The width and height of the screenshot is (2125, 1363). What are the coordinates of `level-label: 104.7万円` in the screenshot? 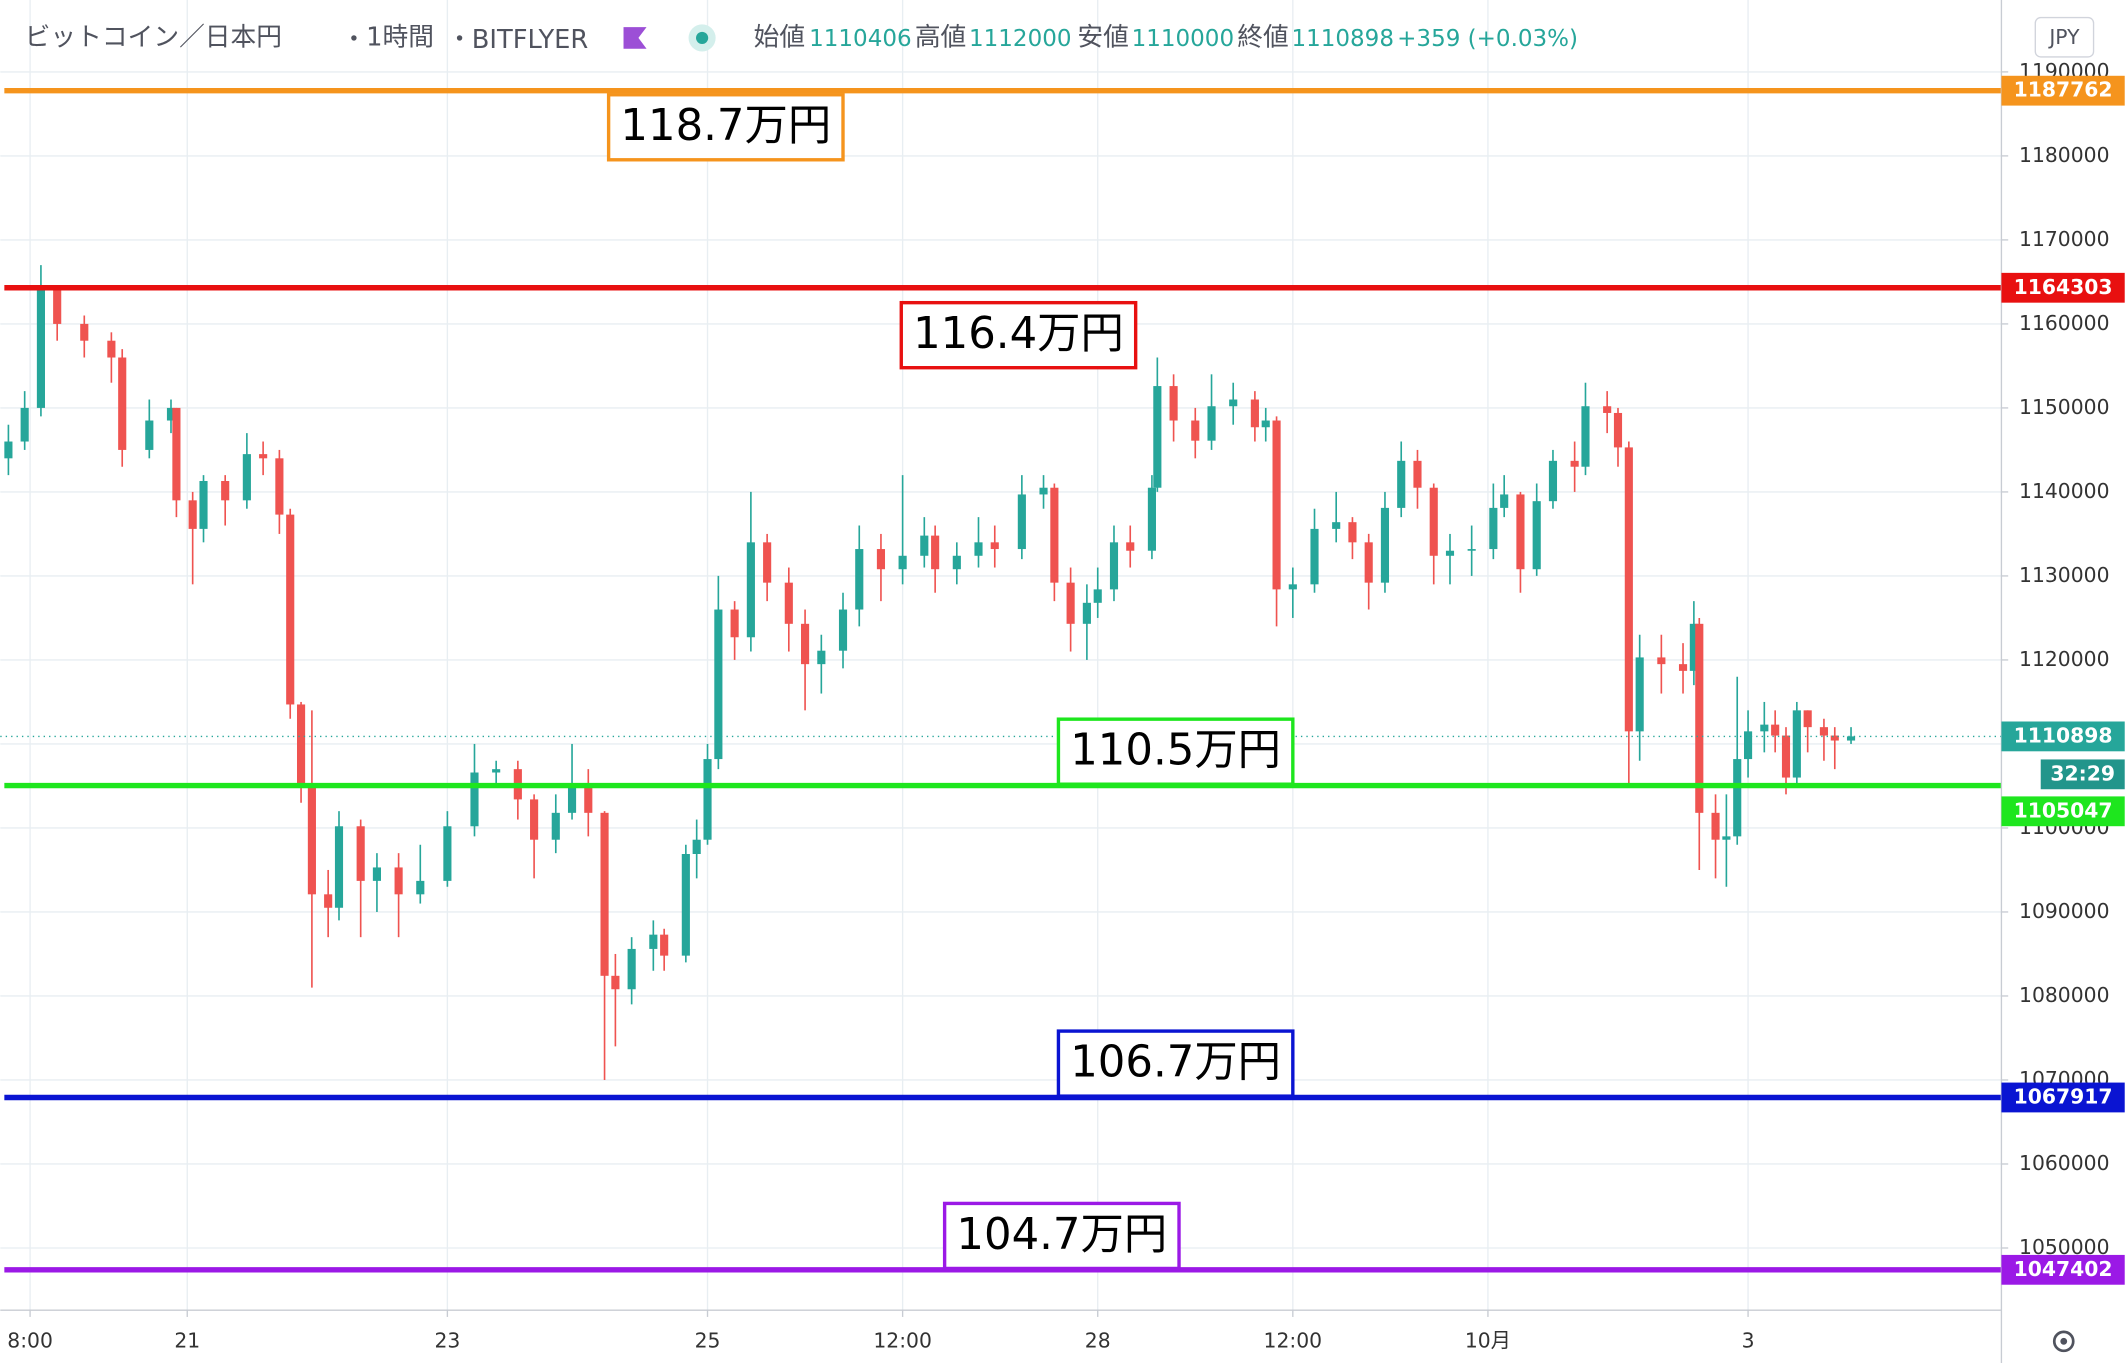 It's located at (1061, 1235).